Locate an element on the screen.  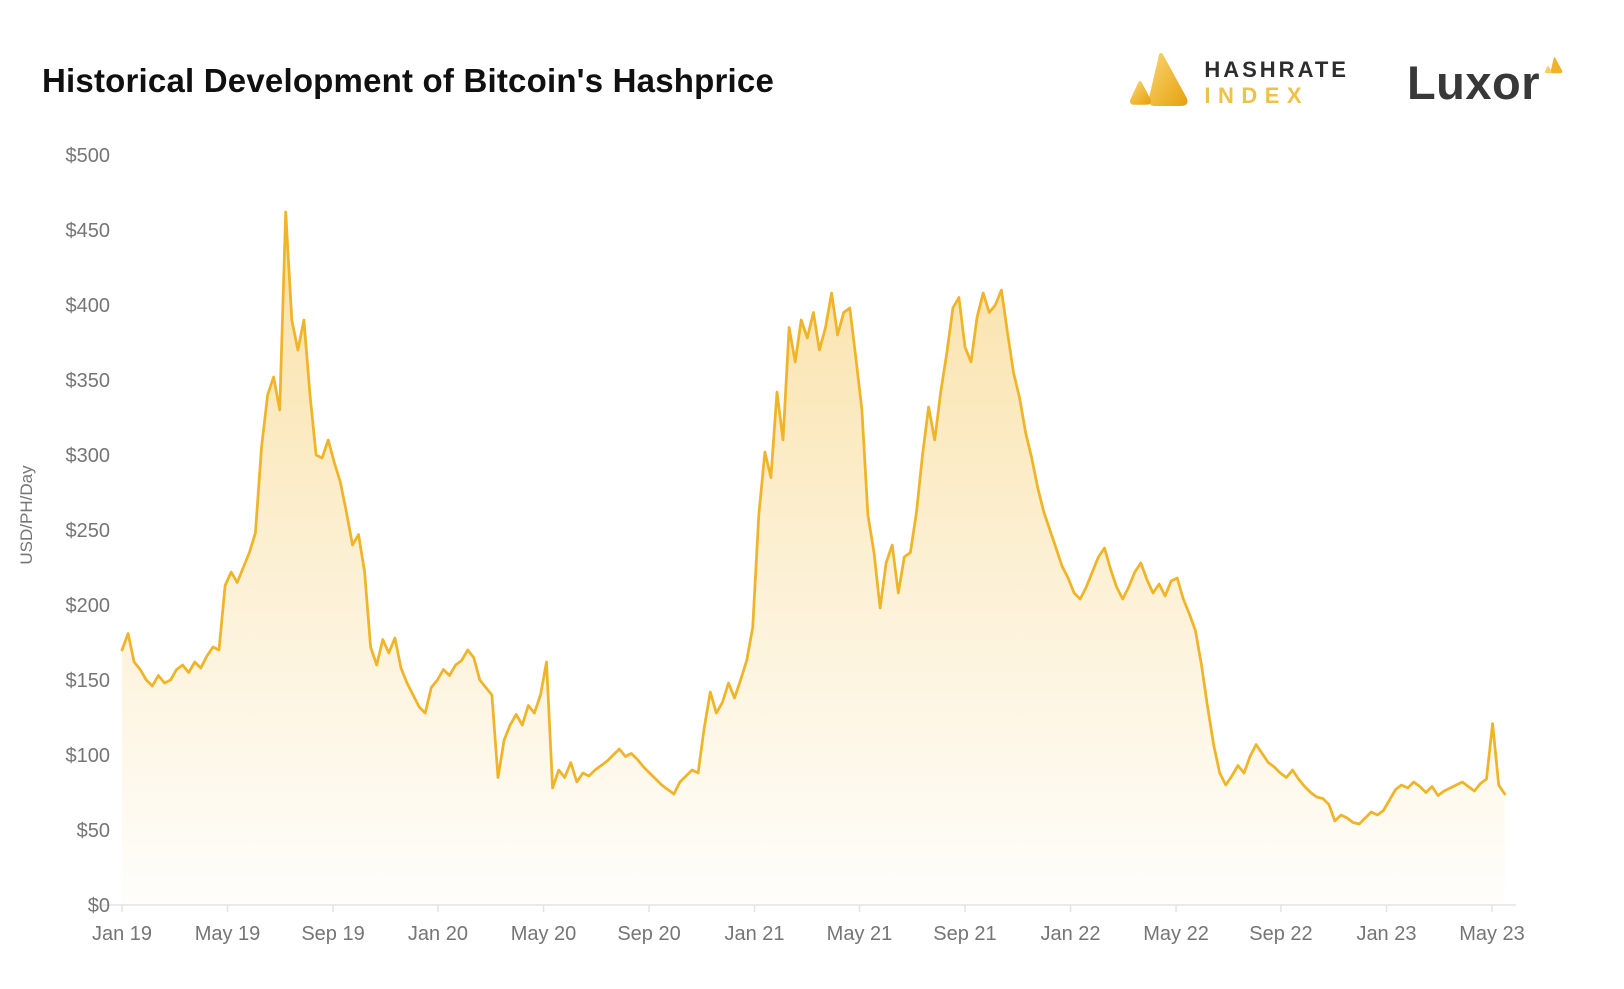
x-tick-label: Sep 20 is located at coordinates (648, 934).